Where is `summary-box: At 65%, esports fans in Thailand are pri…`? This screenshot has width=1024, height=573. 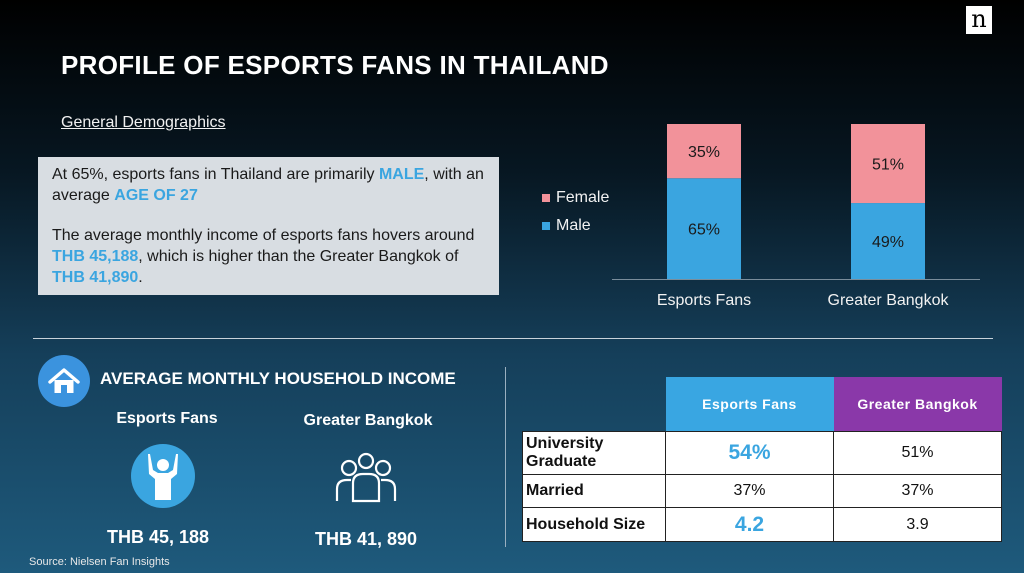
summary-box: At 65%, esports fans in Thailand are pri… is located at coordinates (268, 226).